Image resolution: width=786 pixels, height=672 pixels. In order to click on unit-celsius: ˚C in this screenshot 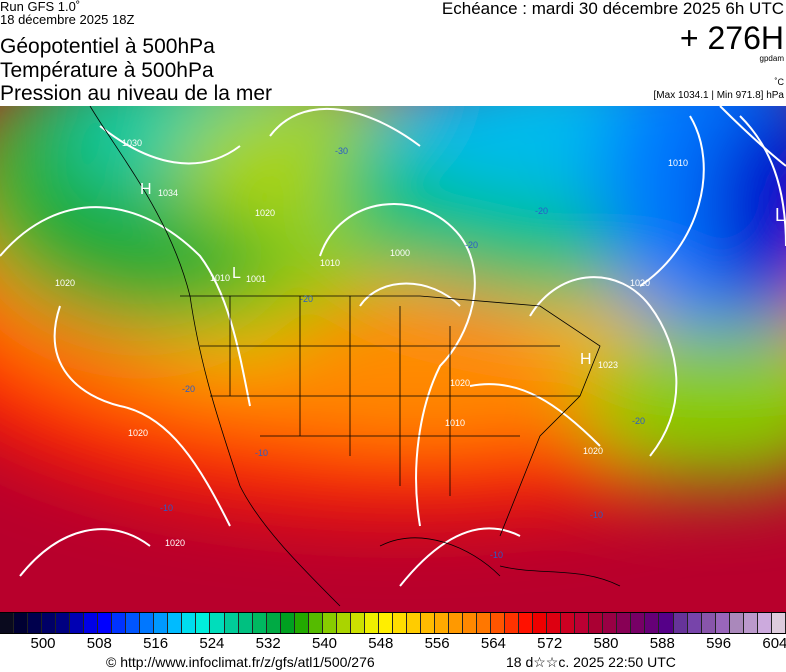, I will do `click(779, 82)`.